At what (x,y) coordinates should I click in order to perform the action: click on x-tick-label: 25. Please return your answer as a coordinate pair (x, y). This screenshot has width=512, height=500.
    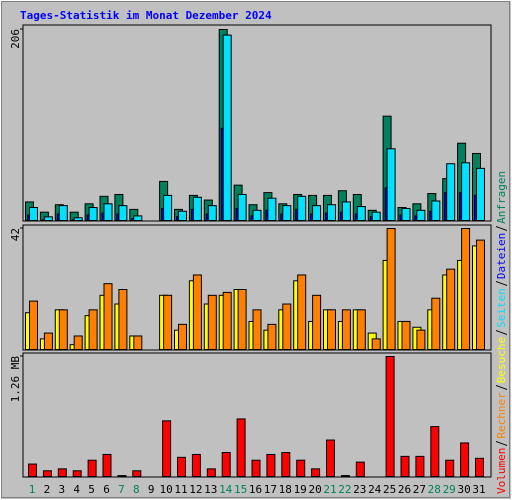
    Looking at the image, I should click on (389, 489).